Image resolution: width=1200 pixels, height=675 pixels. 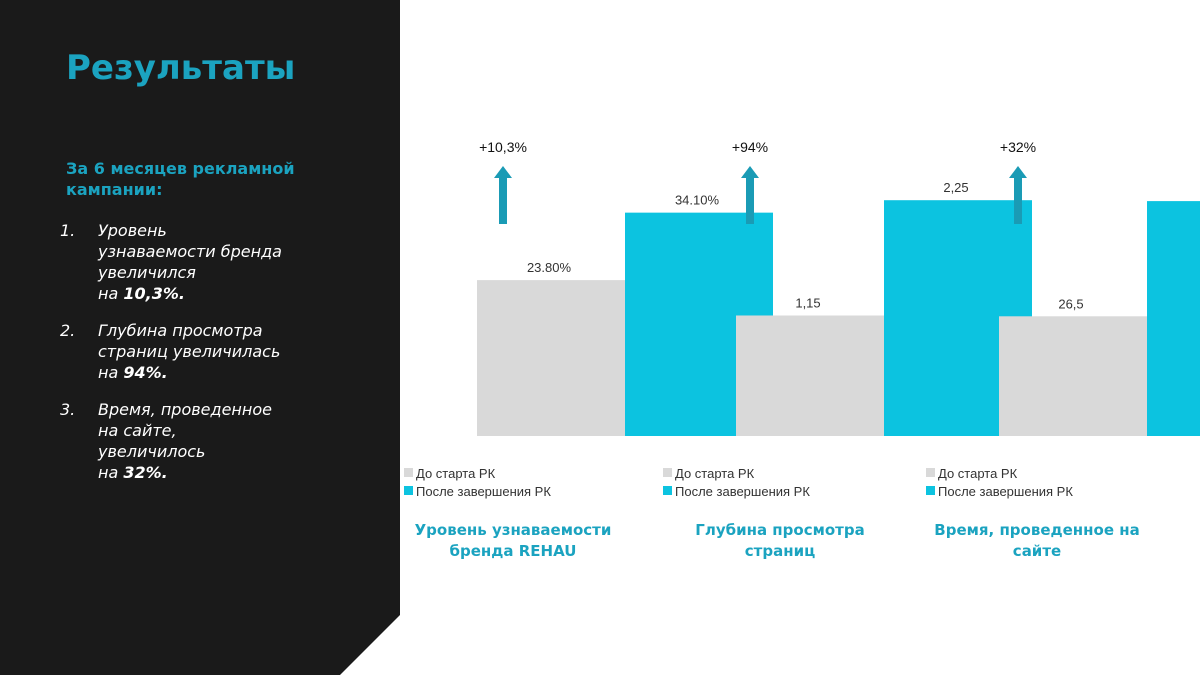 What do you see at coordinates (68, 409) in the screenshot?
I see `item-number: 3.` at bounding box center [68, 409].